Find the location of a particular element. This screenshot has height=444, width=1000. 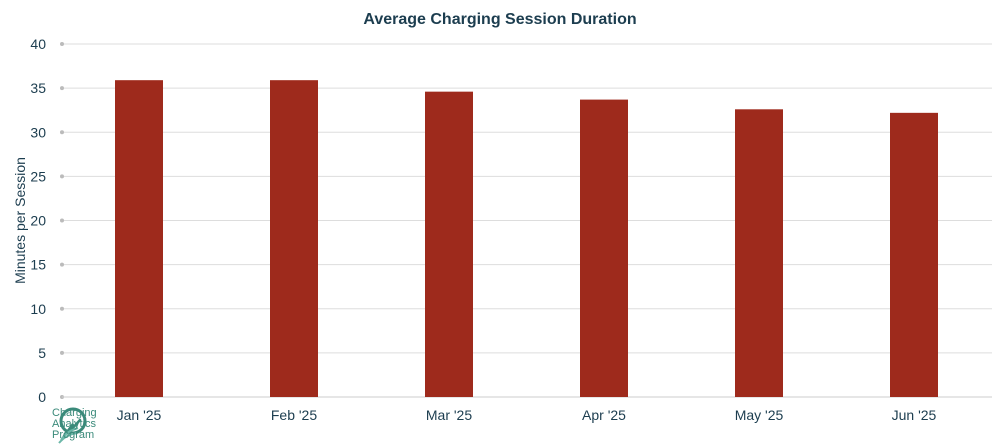

x-tick-label: Jun '25 is located at coordinates (914, 415).